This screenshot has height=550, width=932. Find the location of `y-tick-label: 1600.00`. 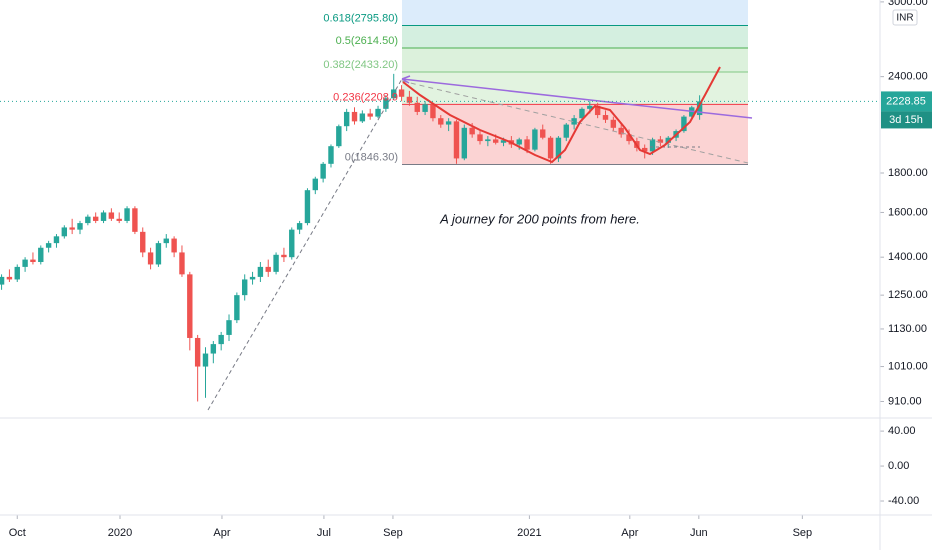

y-tick-label: 1600.00 is located at coordinates (908, 212).